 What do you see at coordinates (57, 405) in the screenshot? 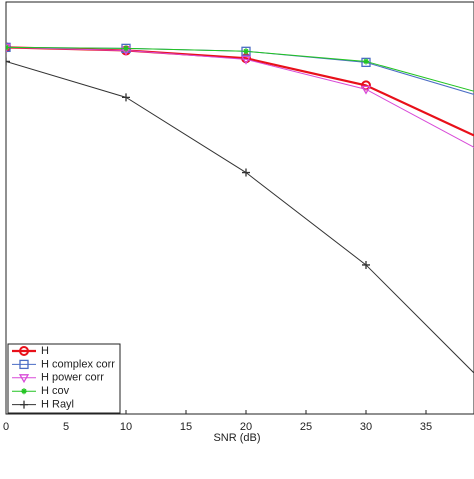
I see `legend-label: H Rayl` at bounding box center [57, 405].